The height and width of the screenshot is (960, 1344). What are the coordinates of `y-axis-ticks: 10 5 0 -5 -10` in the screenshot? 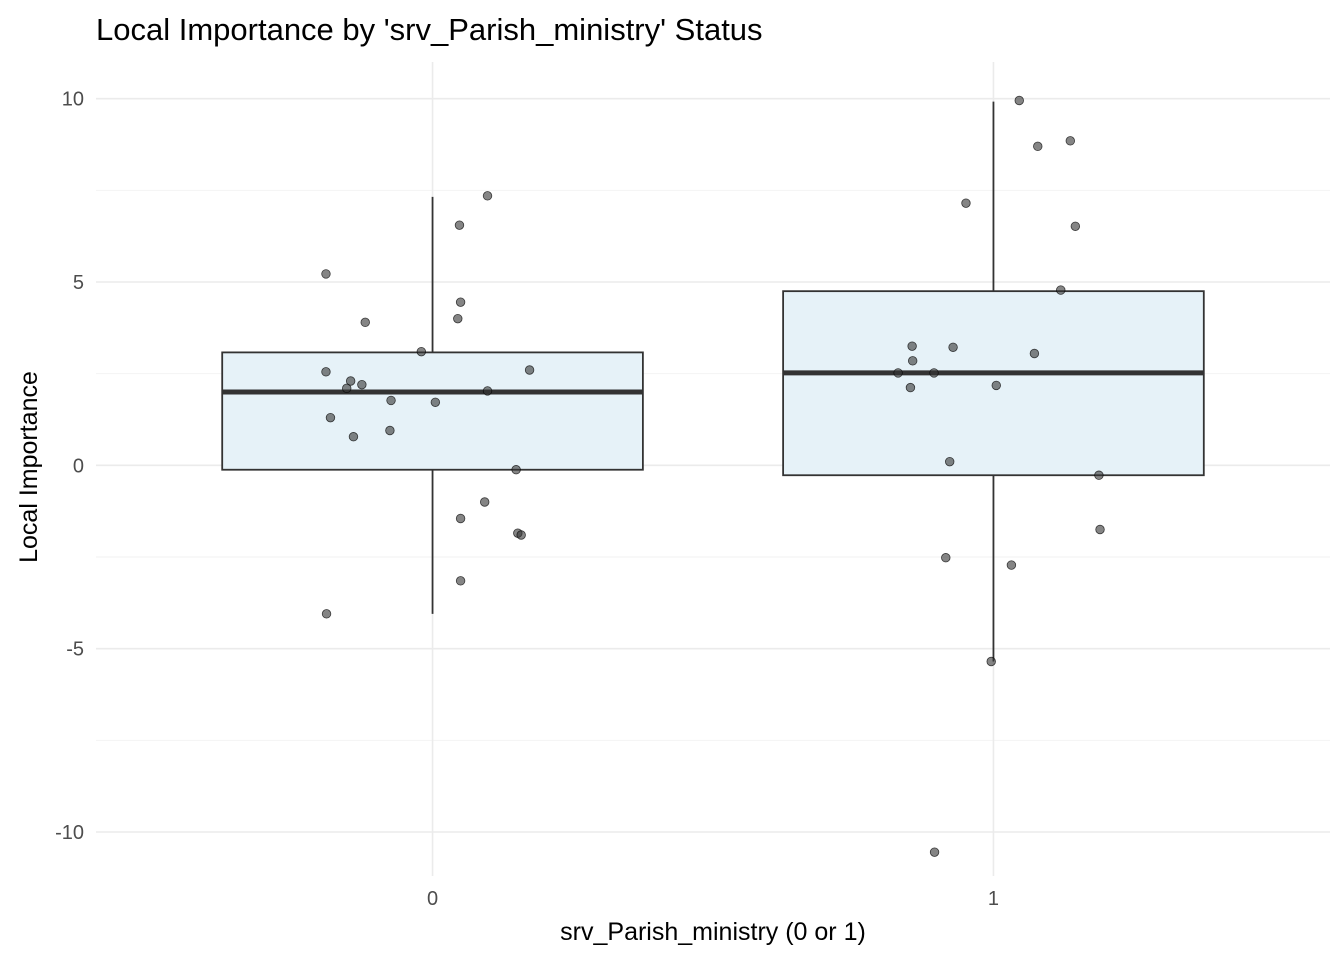 It's located at (69, 466).